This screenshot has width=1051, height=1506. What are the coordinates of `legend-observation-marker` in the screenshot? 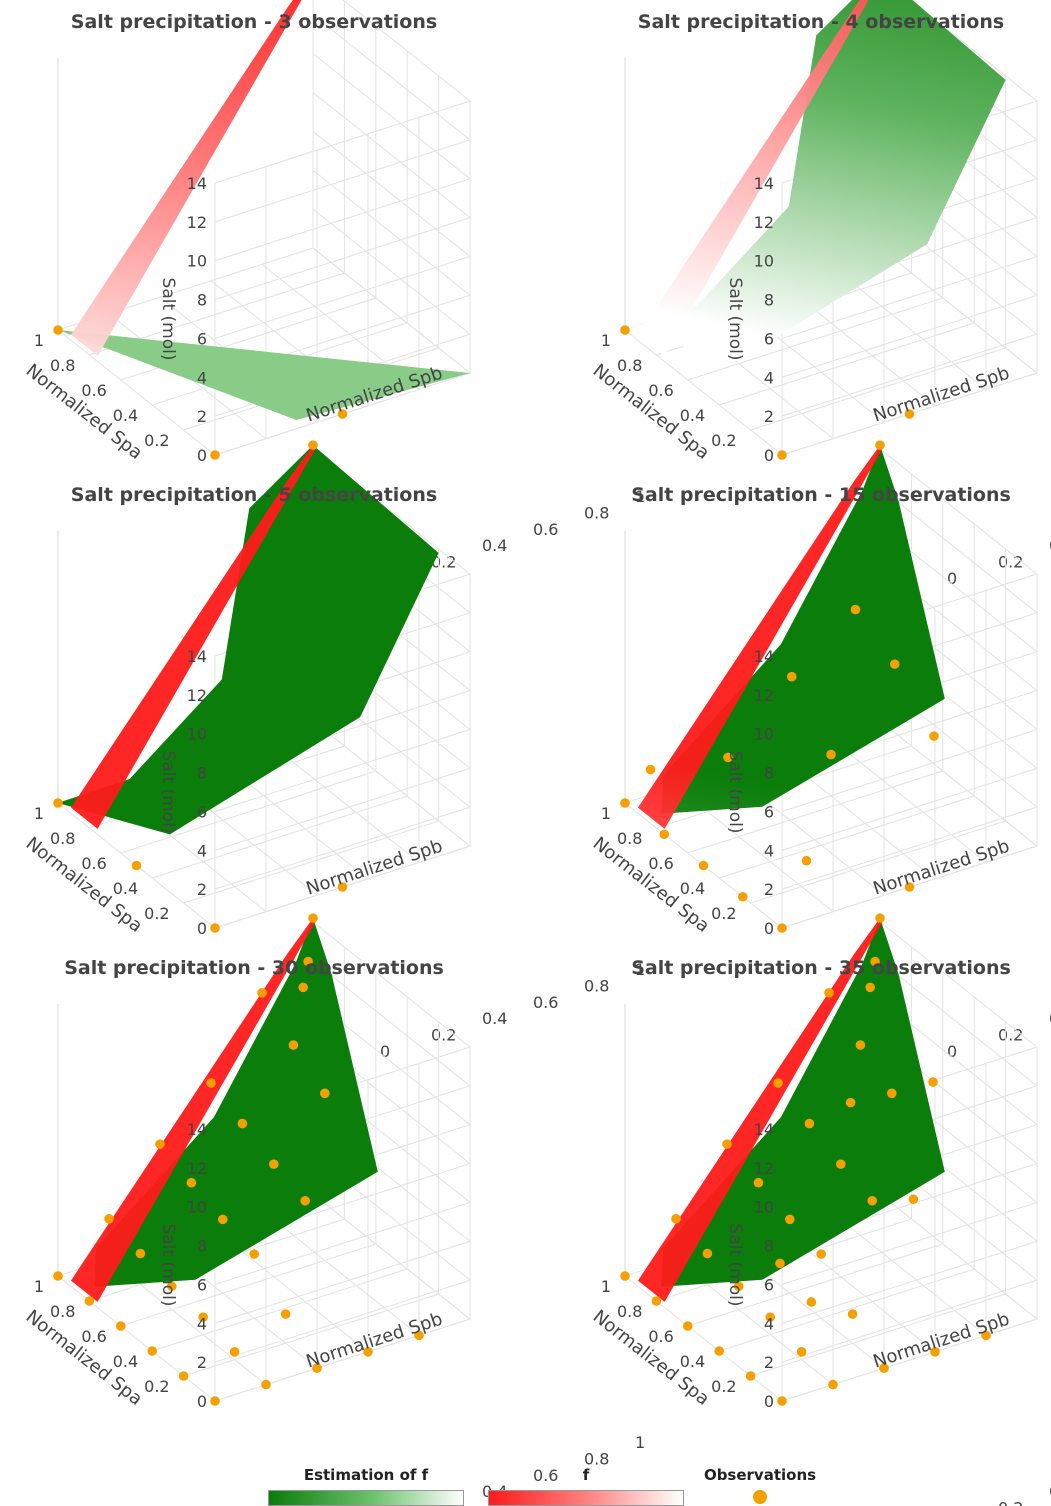 It's located at (760, 1497).